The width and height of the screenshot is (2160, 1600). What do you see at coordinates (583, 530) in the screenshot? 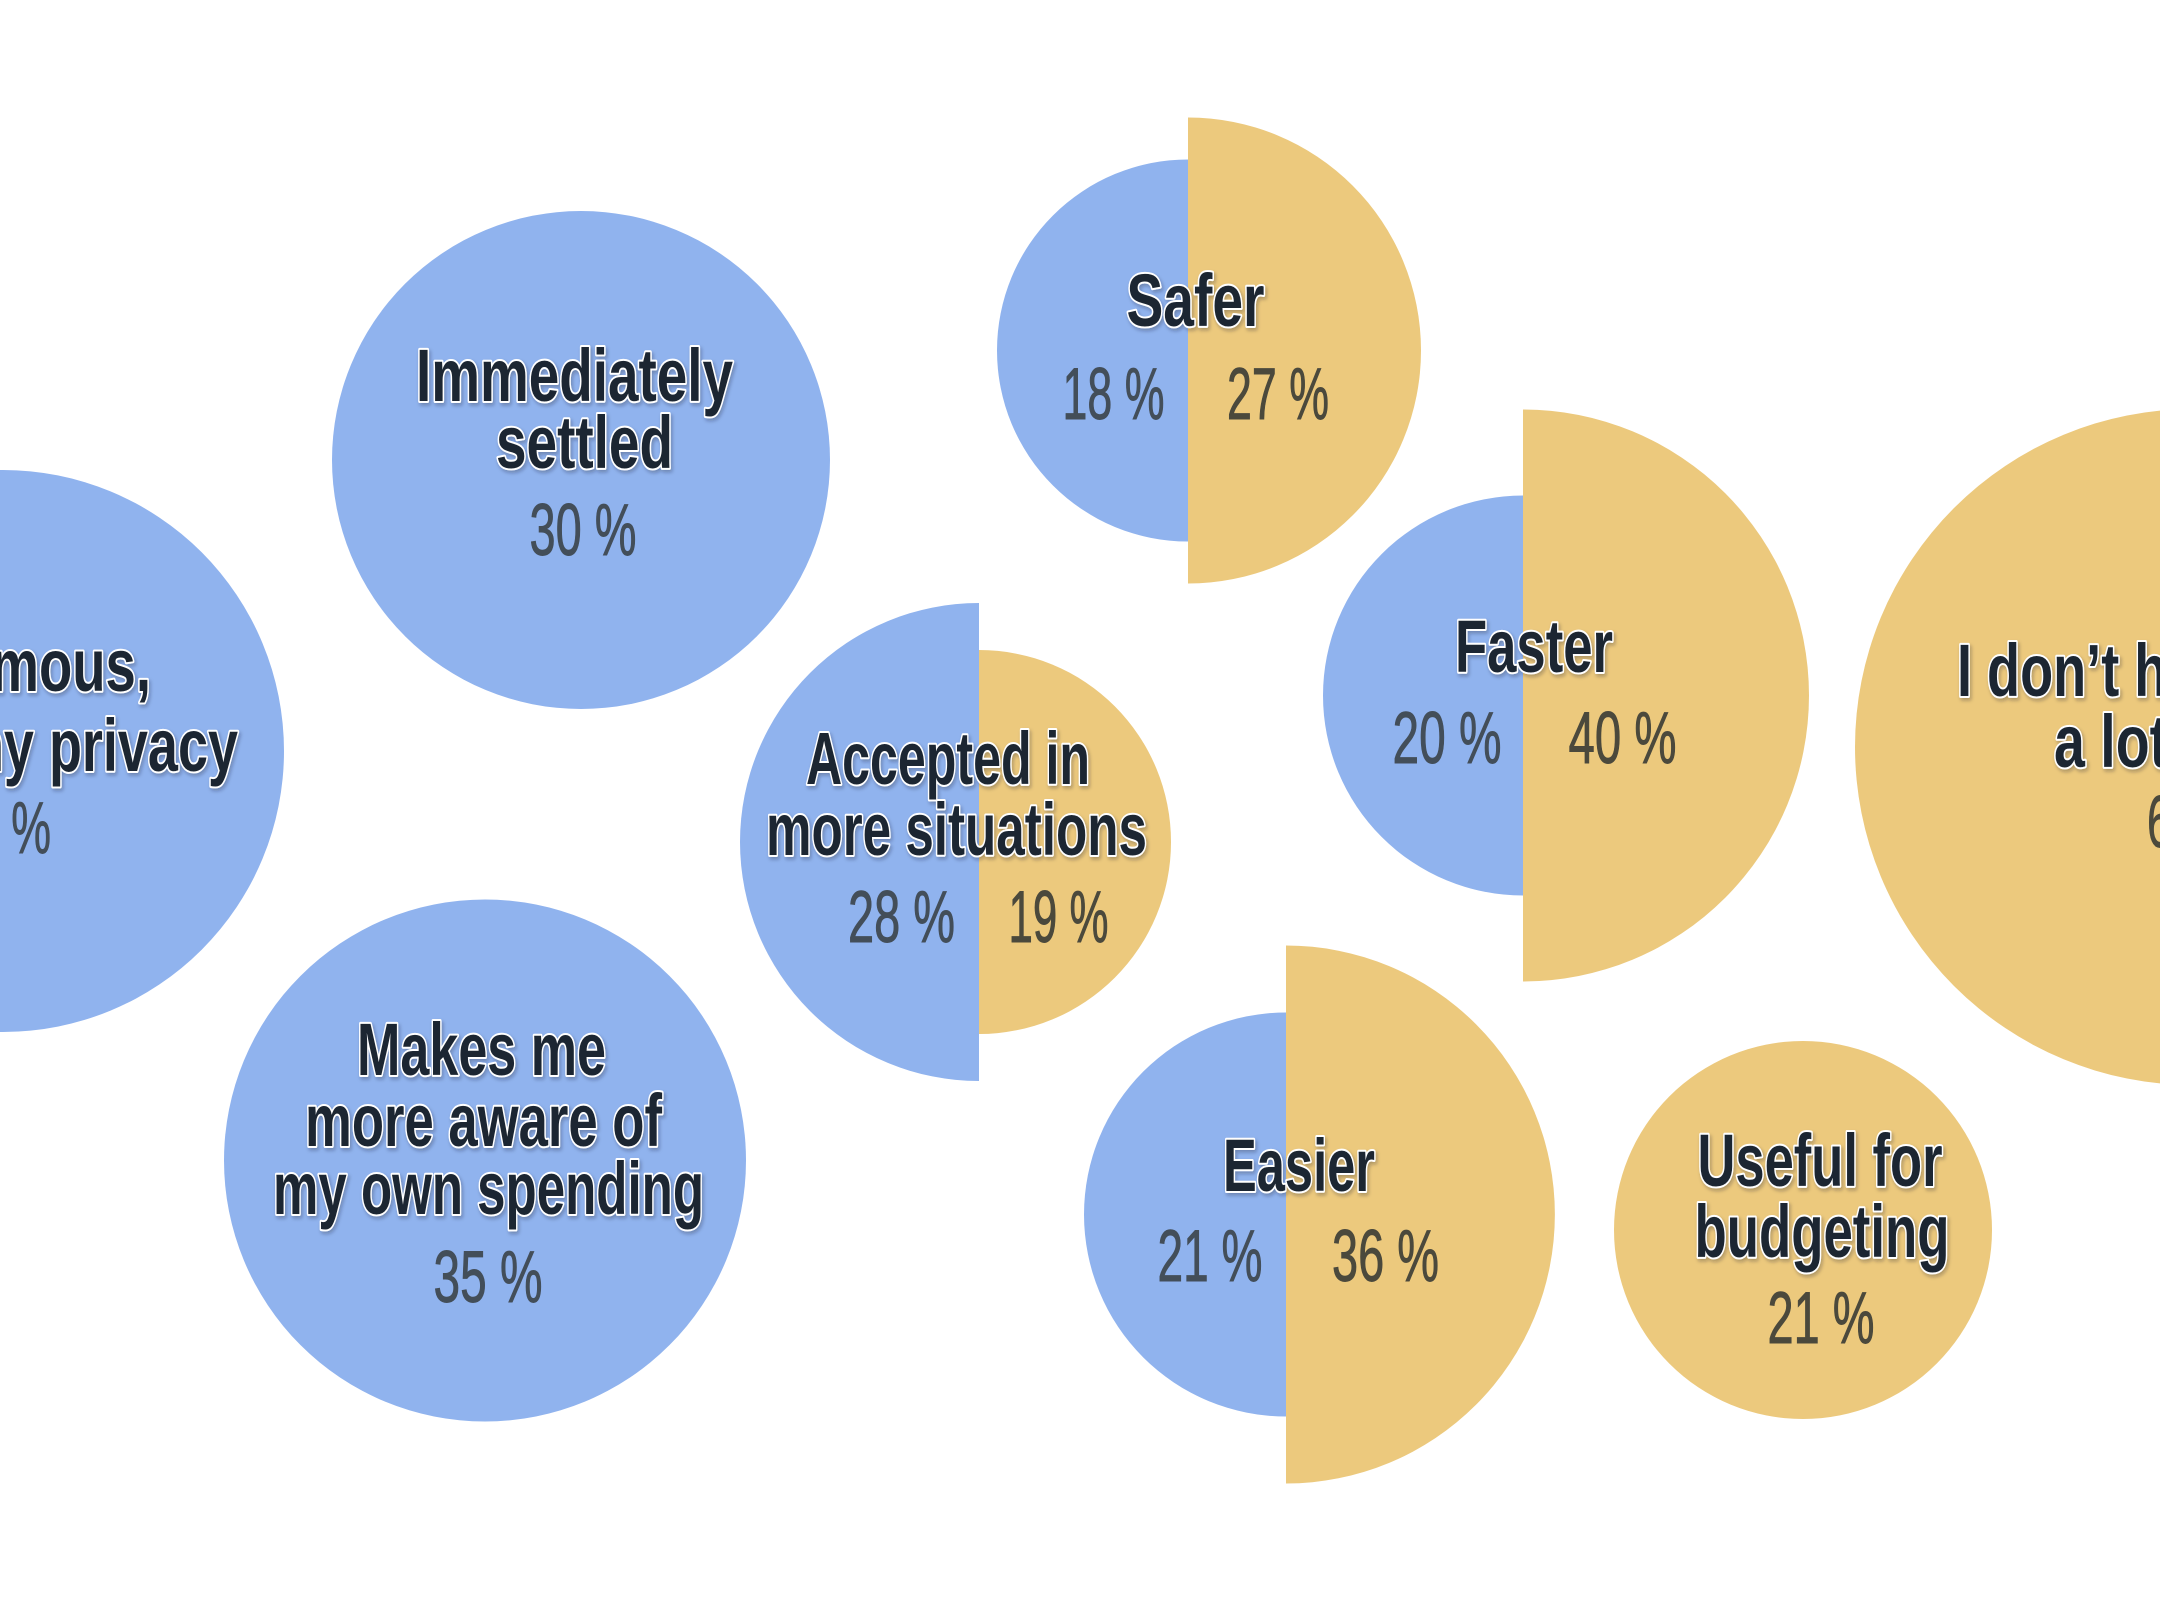
I see `svg-text: 30 %` at bounding box center [583, 530].